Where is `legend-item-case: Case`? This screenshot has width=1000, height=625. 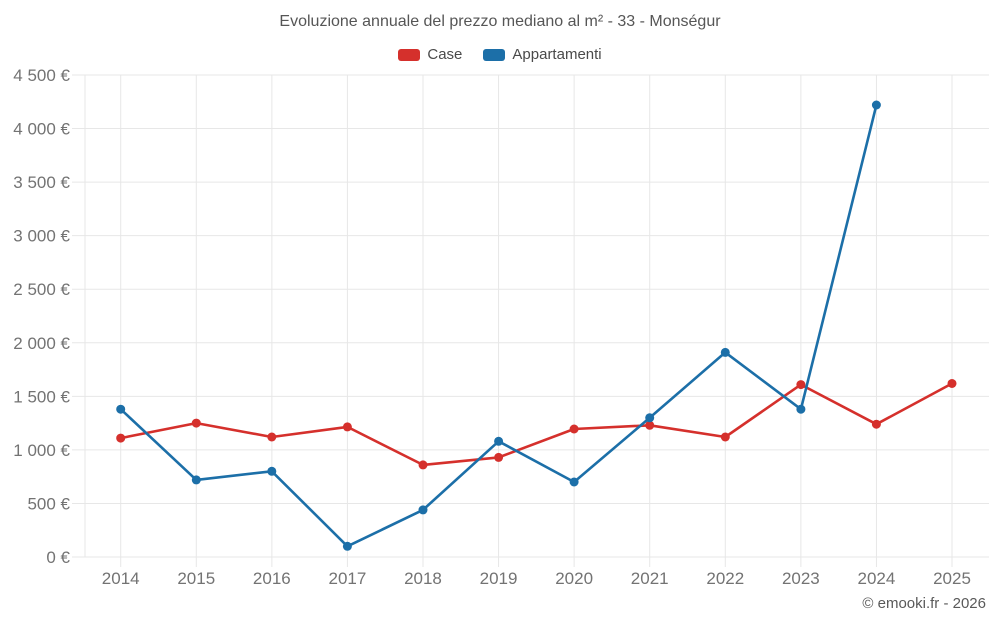
legend-item-case: Case is located at coordinates (430, 54).